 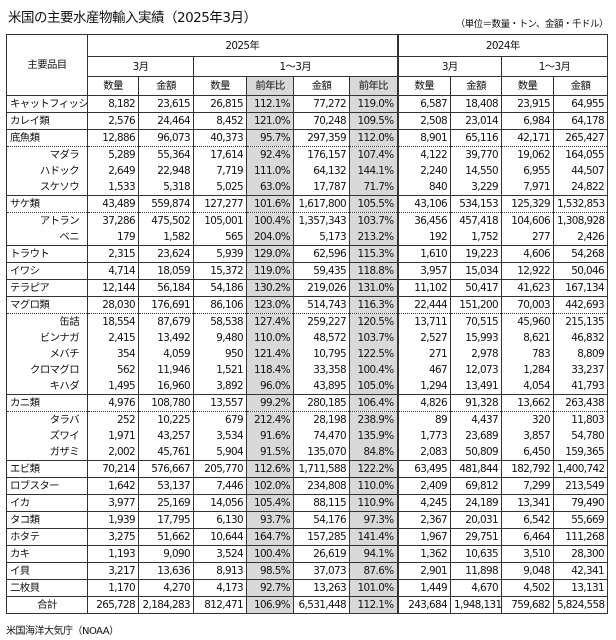 I want to click on cell-value: 70,515, so click(x=476, y=321).